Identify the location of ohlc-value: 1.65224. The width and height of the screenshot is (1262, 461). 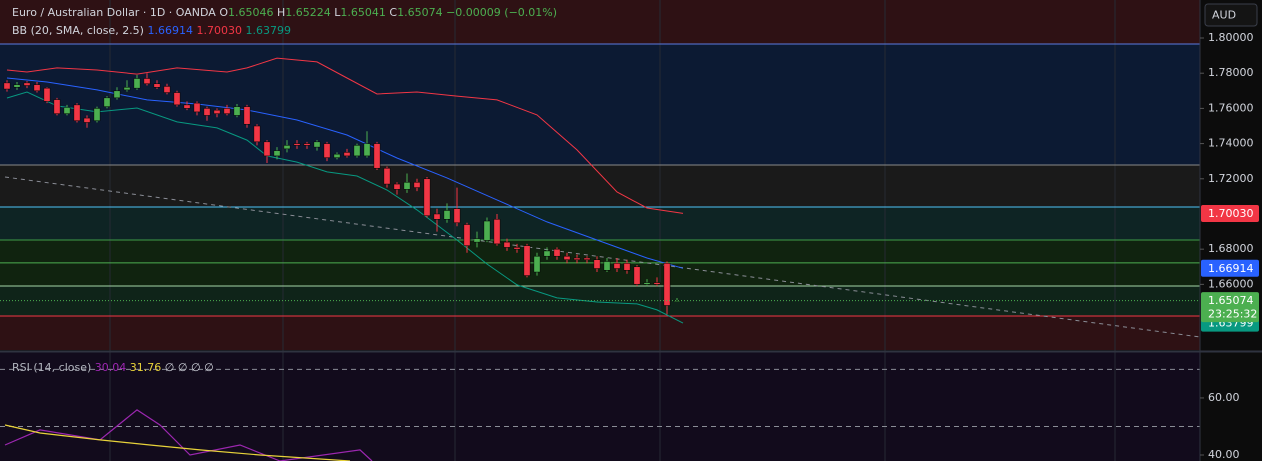
(308, 12).